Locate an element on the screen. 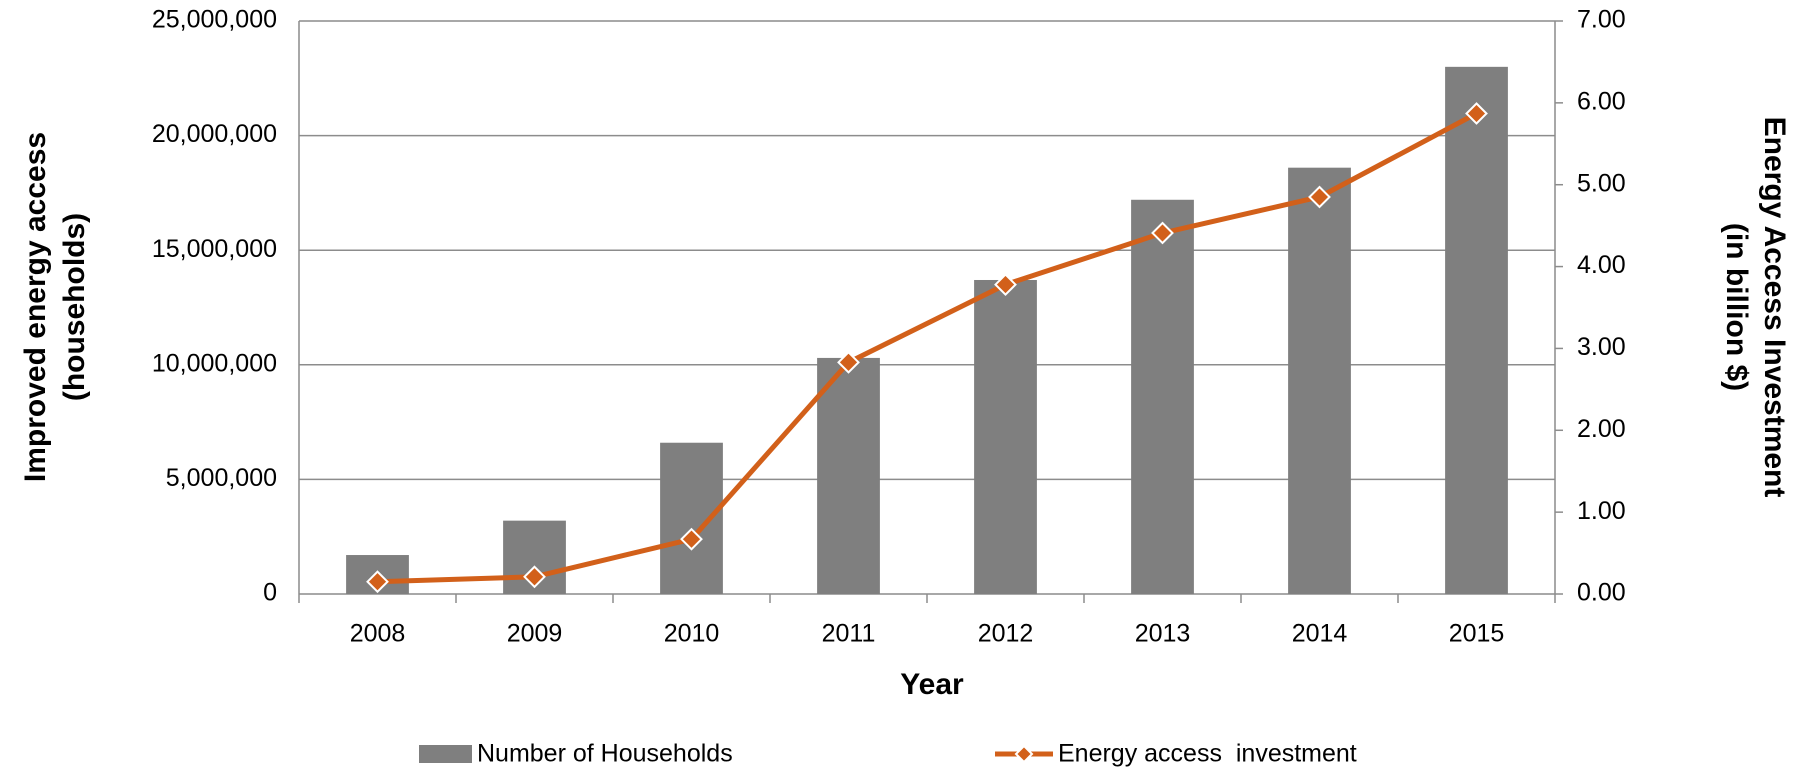  y2-tick-label: 3.00 is located at coordinates (1601, 347).